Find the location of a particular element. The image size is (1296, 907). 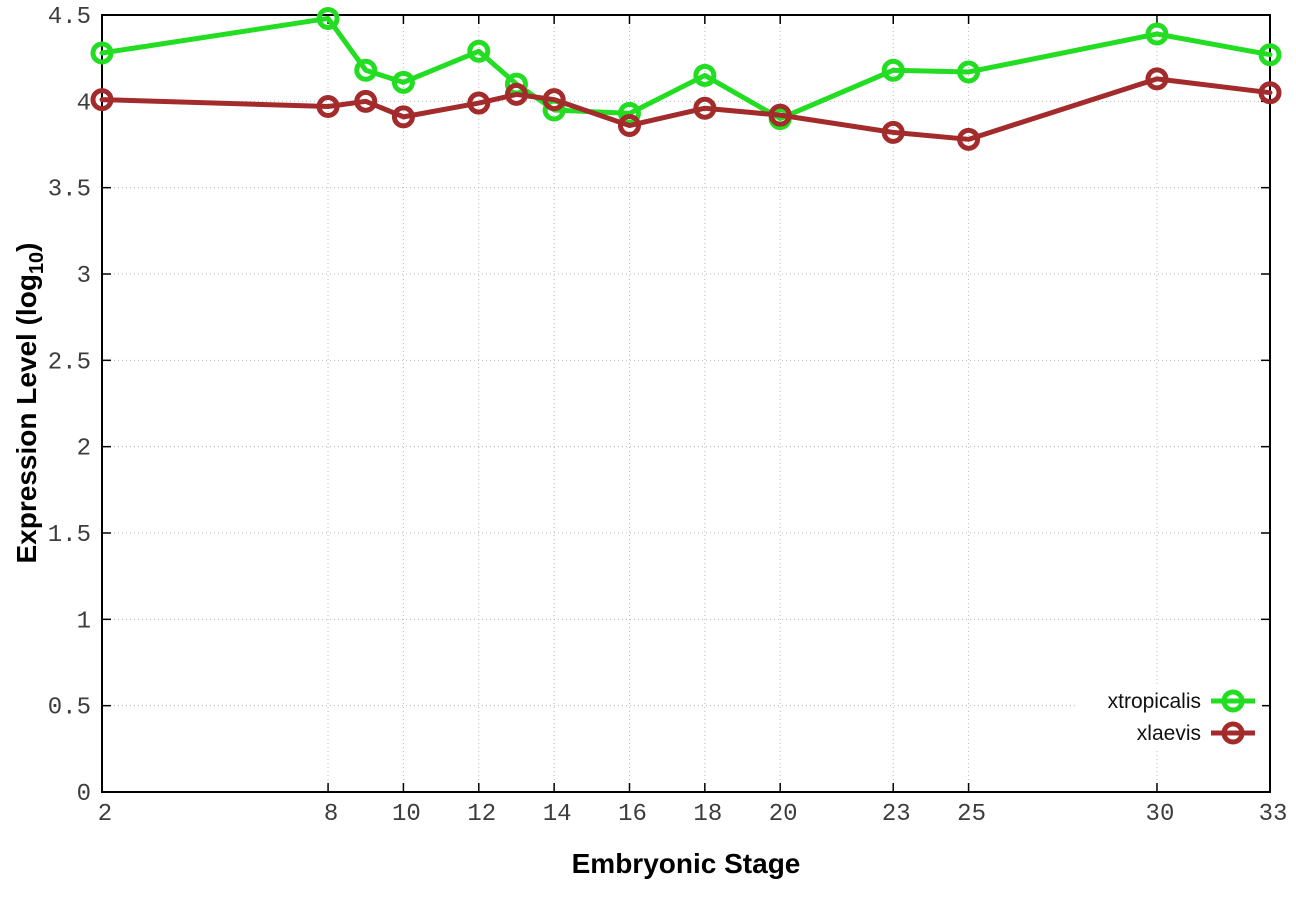

y-tick-label: 0.5 is located at coordinates (69, 708).